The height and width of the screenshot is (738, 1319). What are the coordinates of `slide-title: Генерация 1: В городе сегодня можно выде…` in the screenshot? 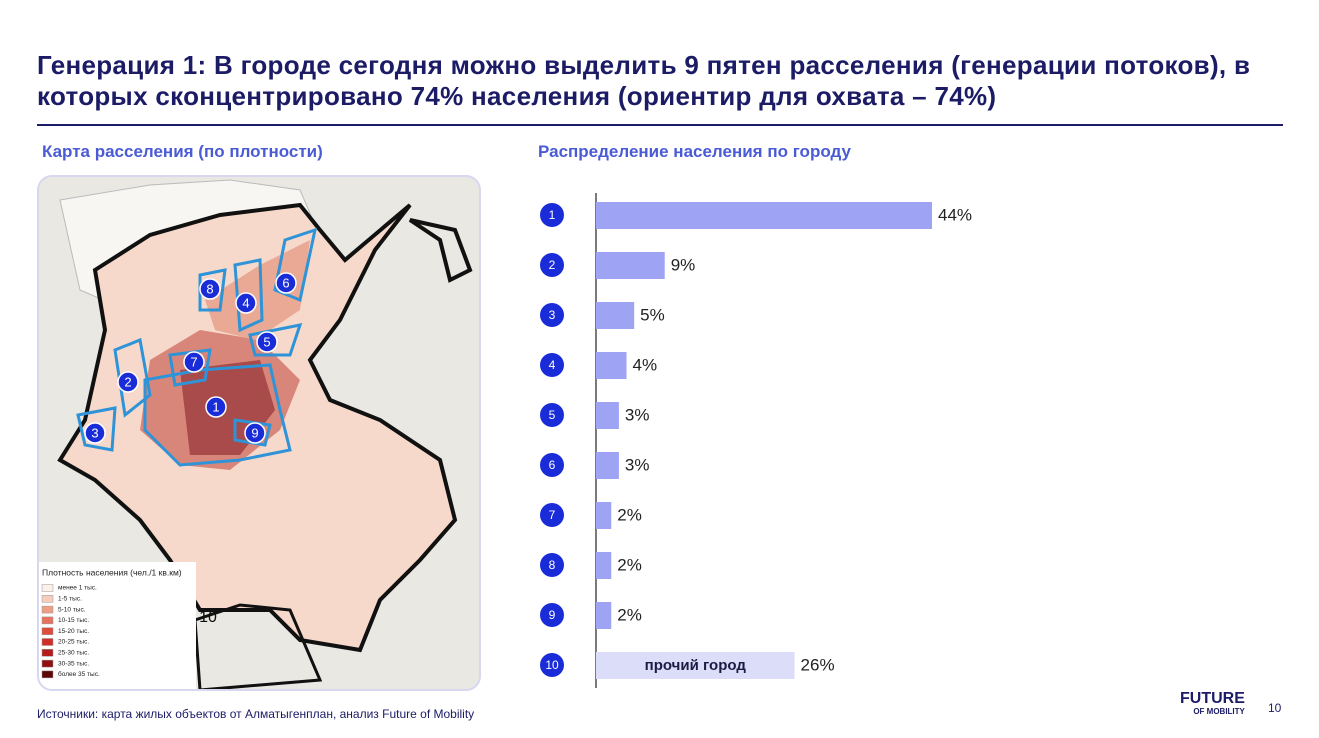 It's located at (644, 80).